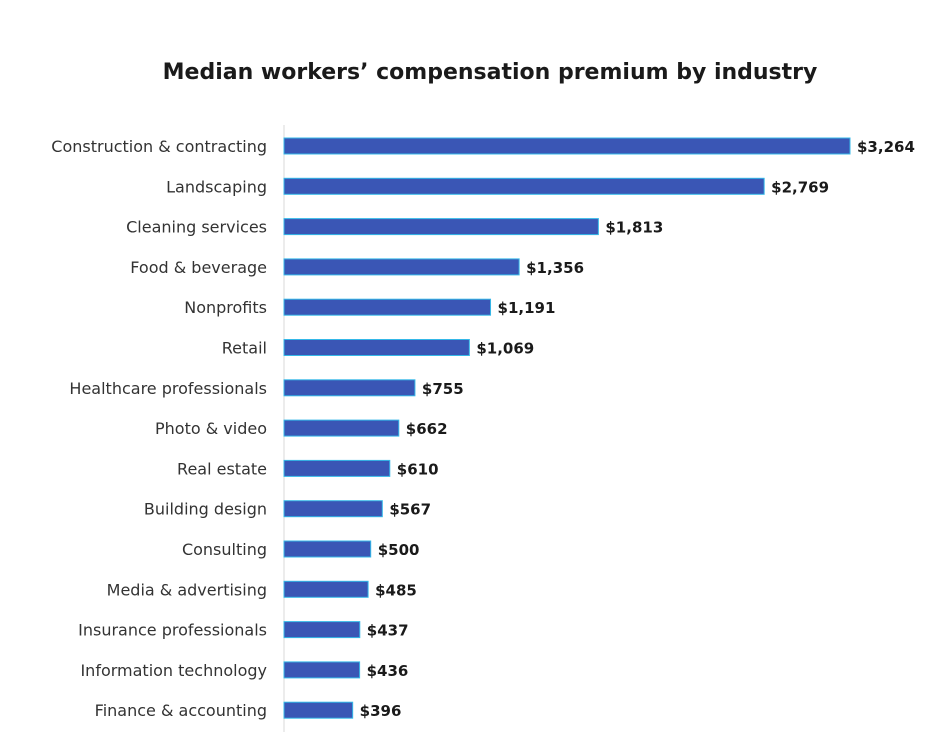 The image size is (944, 755). Describe the element at coordinates (205, 509) in the screenshot. I see `category-label: Building design` at that location.